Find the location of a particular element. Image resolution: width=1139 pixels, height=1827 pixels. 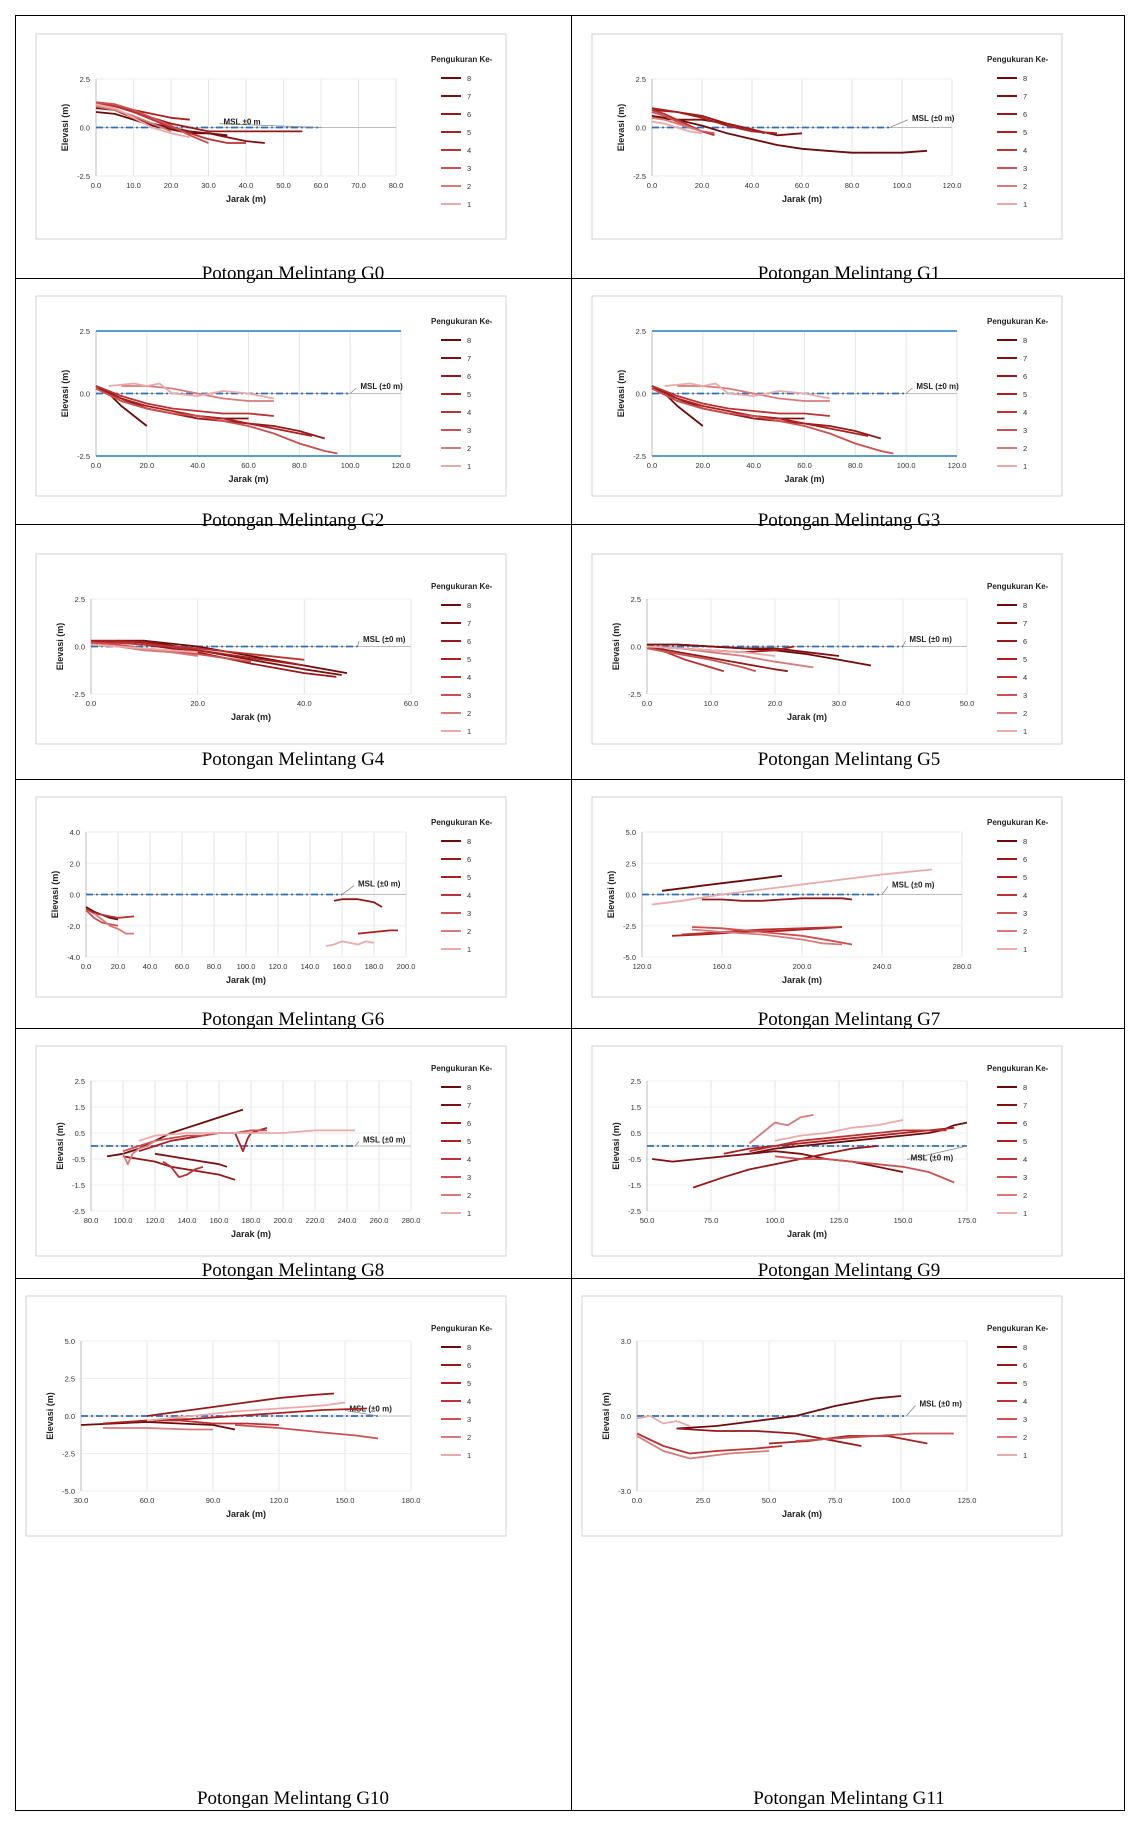

x-tick-label: 90.0 is located at coordinates (213, 1500).